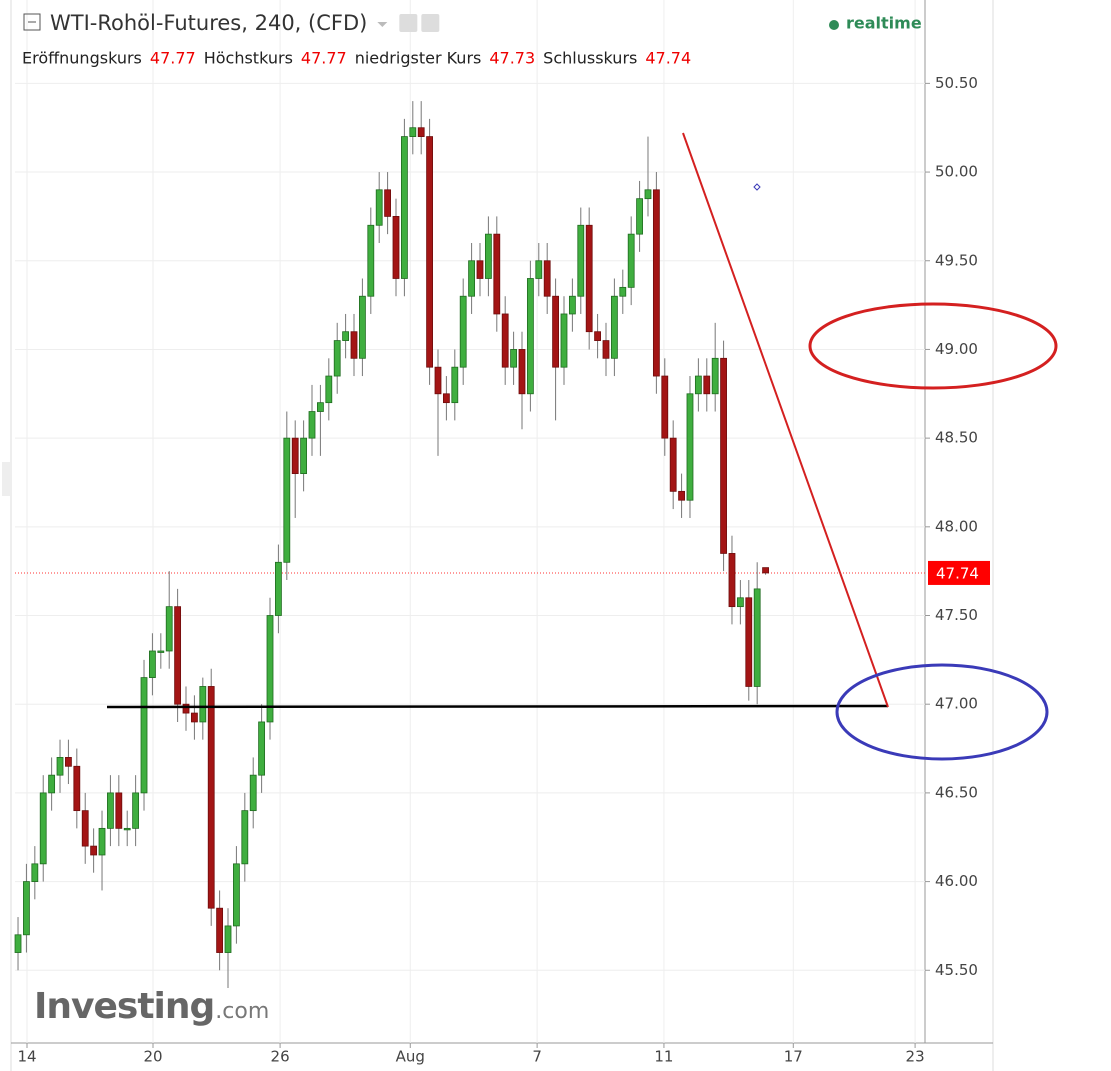  Describe the element at coordinates (430, 23) in the screenshot. I see `settings-button` at that location.